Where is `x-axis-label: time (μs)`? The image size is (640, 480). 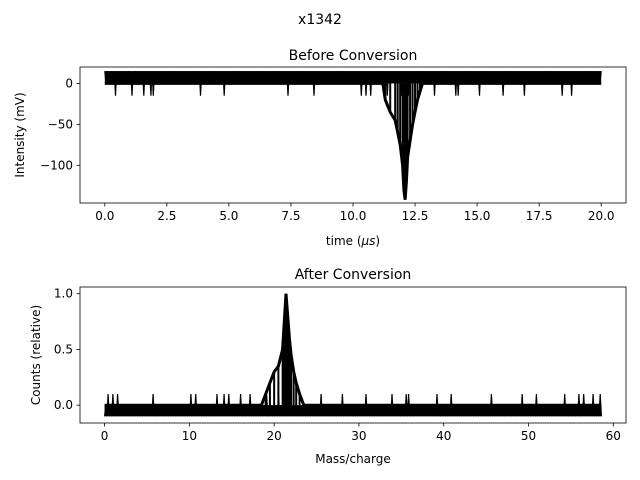 x-axis-label: time (μs) is located at coordinates (353, 241).